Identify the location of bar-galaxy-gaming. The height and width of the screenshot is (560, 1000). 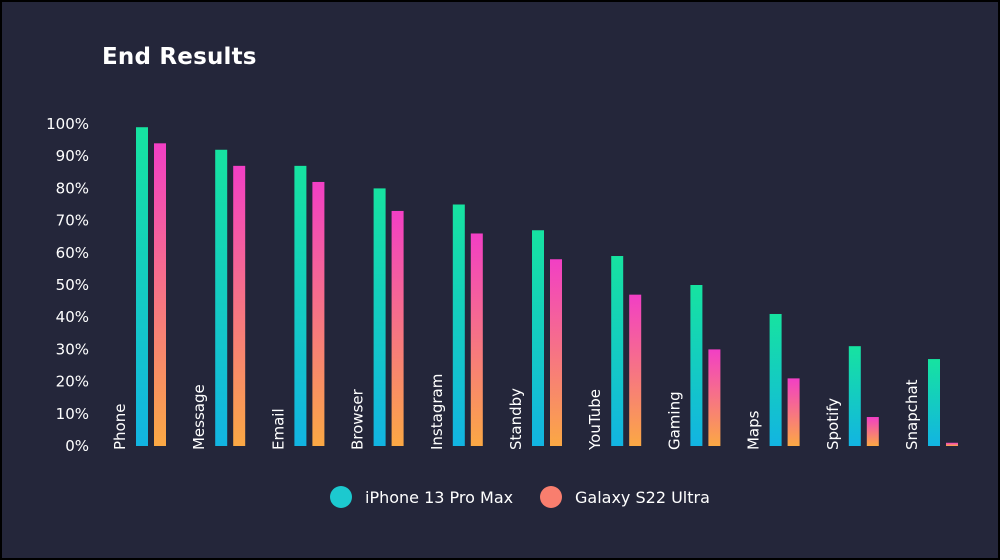
(714, 397).